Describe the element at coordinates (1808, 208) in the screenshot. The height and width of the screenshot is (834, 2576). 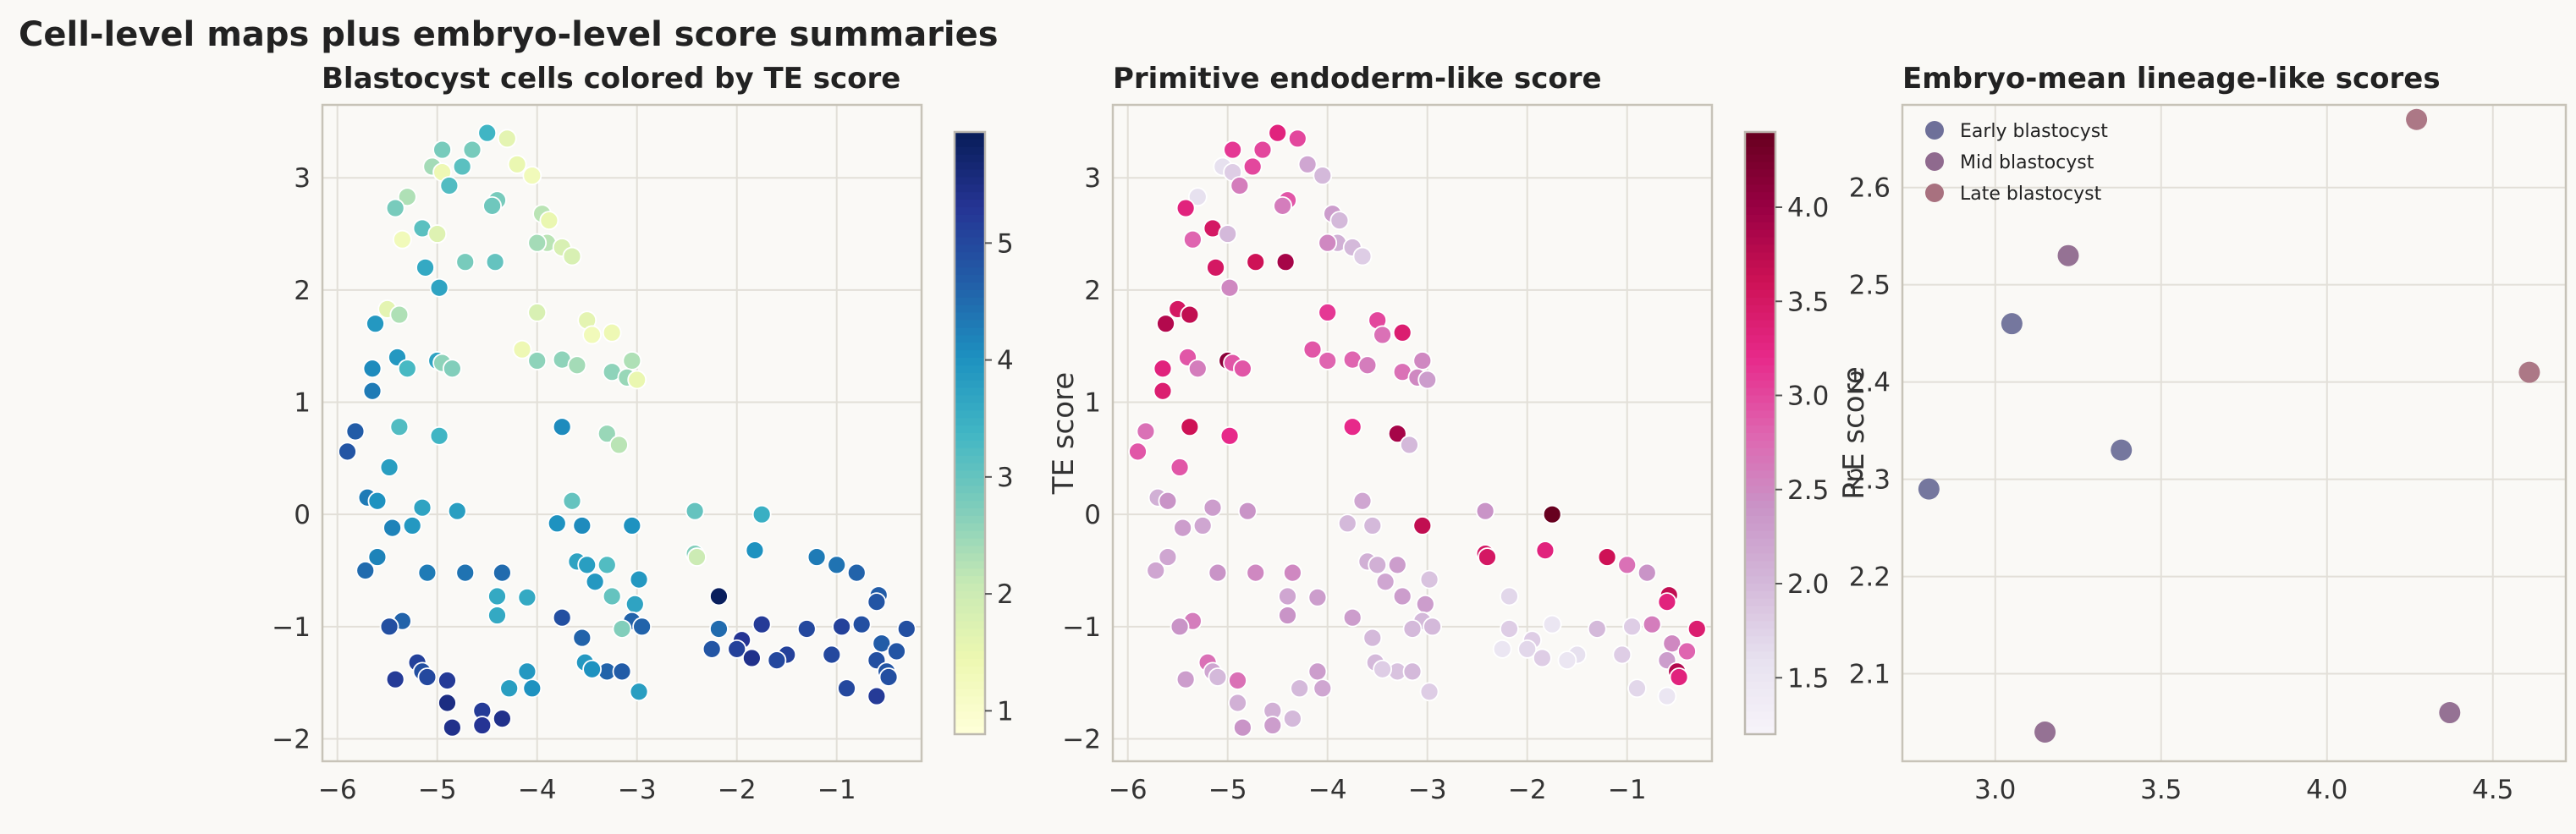
I see `colorbar-tick-label: 4.0` at that location.